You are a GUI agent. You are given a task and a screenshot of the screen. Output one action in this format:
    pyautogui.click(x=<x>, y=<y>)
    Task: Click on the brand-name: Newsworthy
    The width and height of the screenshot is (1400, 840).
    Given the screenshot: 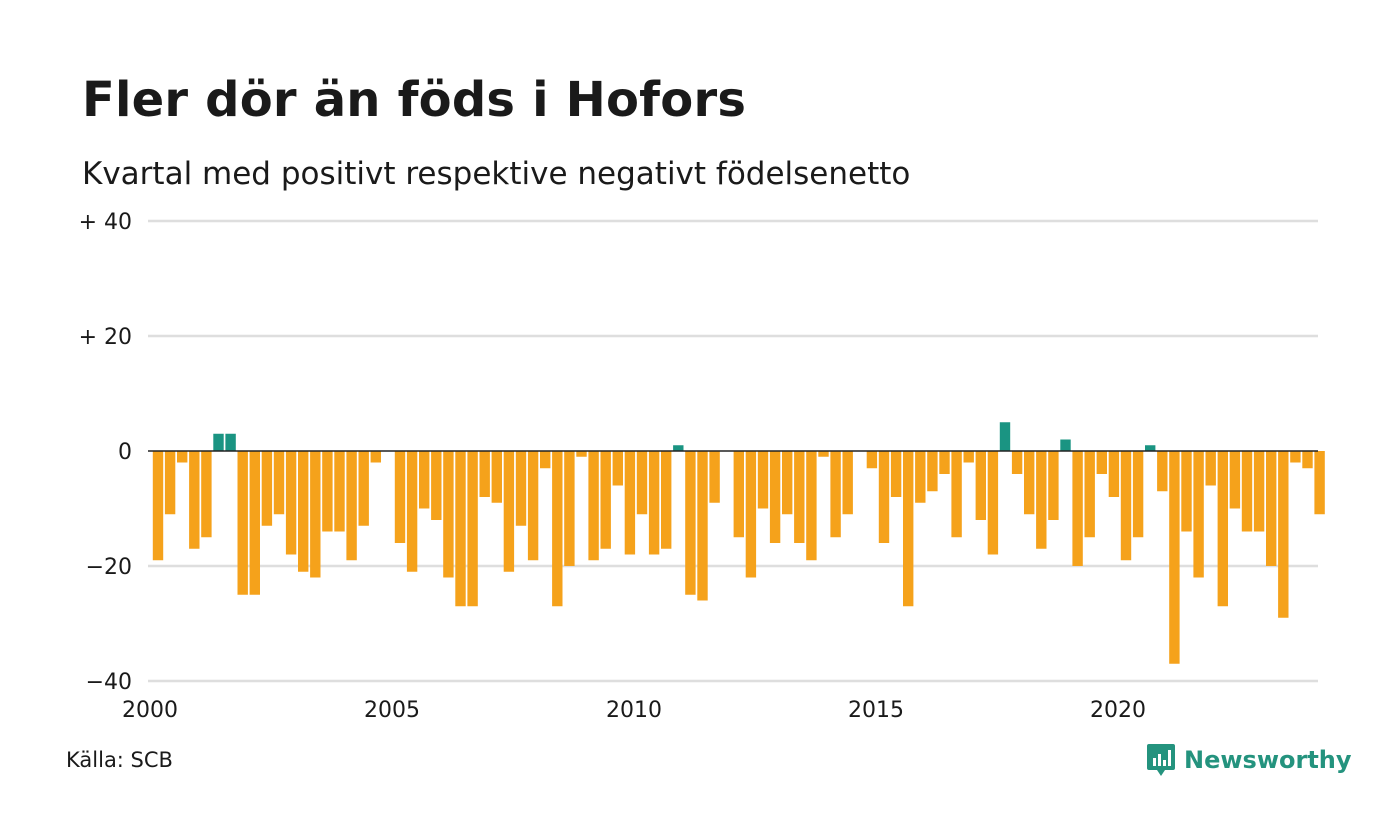 What is the action you would take?
    pyautogui.click(x=1268, y=760)
    